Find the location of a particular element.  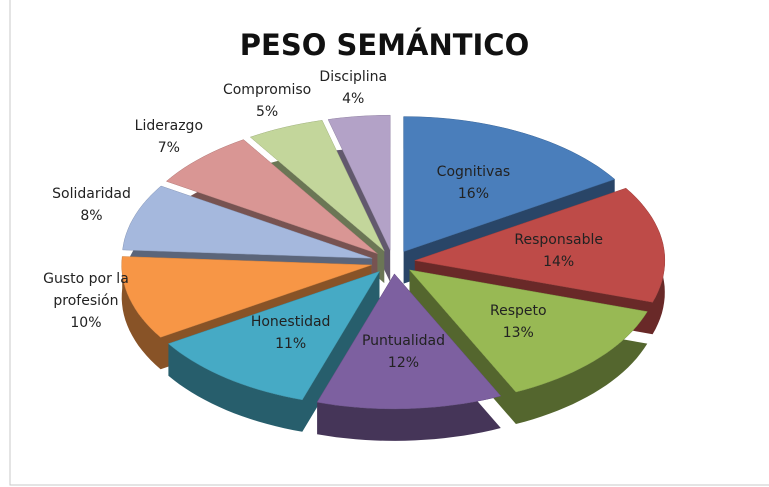

data-label: Compromiso 5% is located at coordinates (267, 101).